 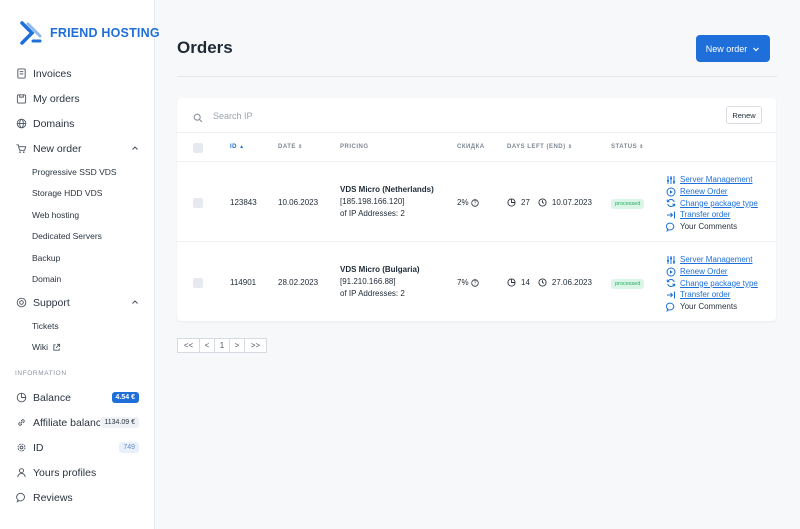 I want to click on new-order-button: New order, so click(x=733, y=48).